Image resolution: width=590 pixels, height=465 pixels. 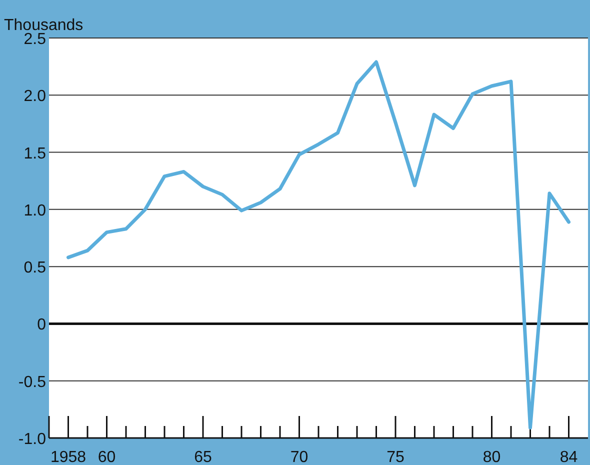 I want to click on y-tick-label: 0.5, so click(x=35, y=268).